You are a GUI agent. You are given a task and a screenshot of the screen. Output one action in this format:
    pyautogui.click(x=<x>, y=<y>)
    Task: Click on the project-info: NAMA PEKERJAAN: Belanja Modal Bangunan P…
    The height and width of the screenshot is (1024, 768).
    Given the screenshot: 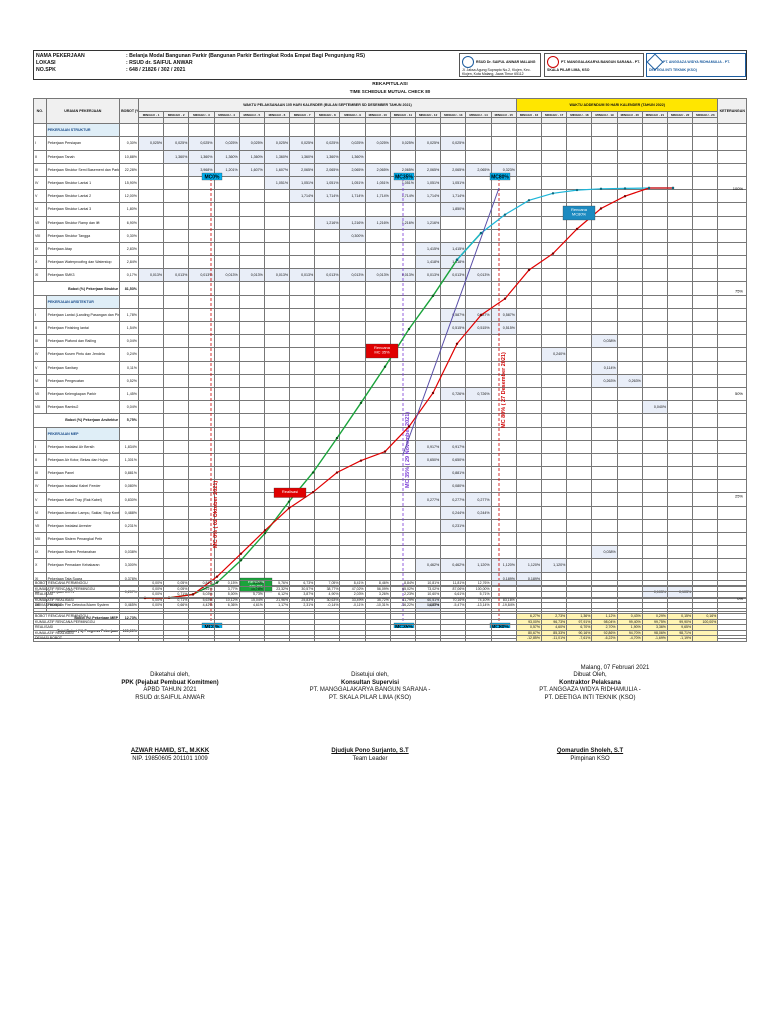 What is the action you would take?
    pyautogui.click(x=200, y=63)
    